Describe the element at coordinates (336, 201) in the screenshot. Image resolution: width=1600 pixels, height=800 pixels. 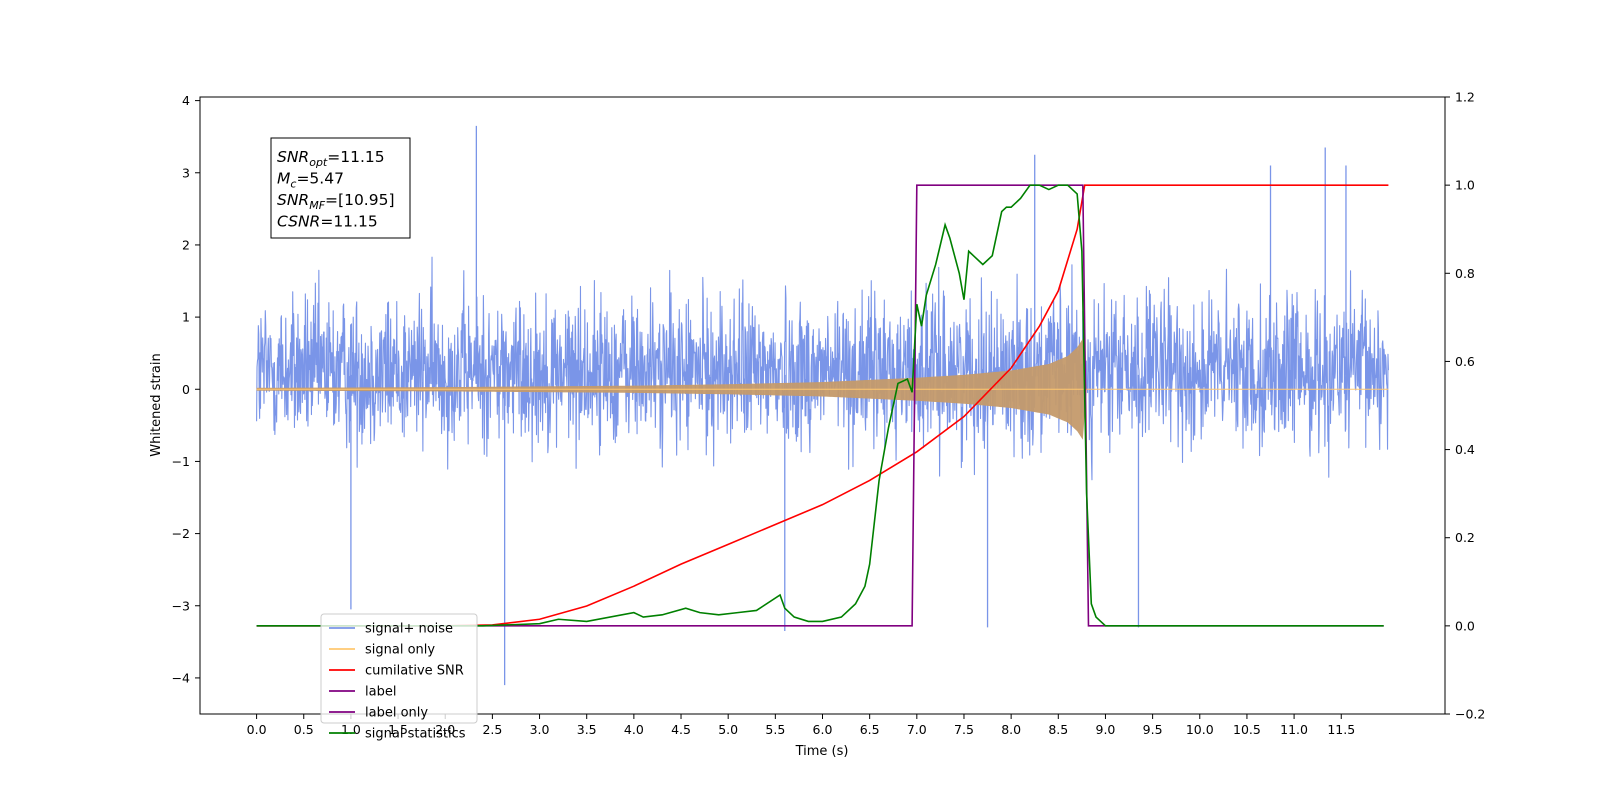
I see `info-line: SNRMF=[10.95]` at that location.